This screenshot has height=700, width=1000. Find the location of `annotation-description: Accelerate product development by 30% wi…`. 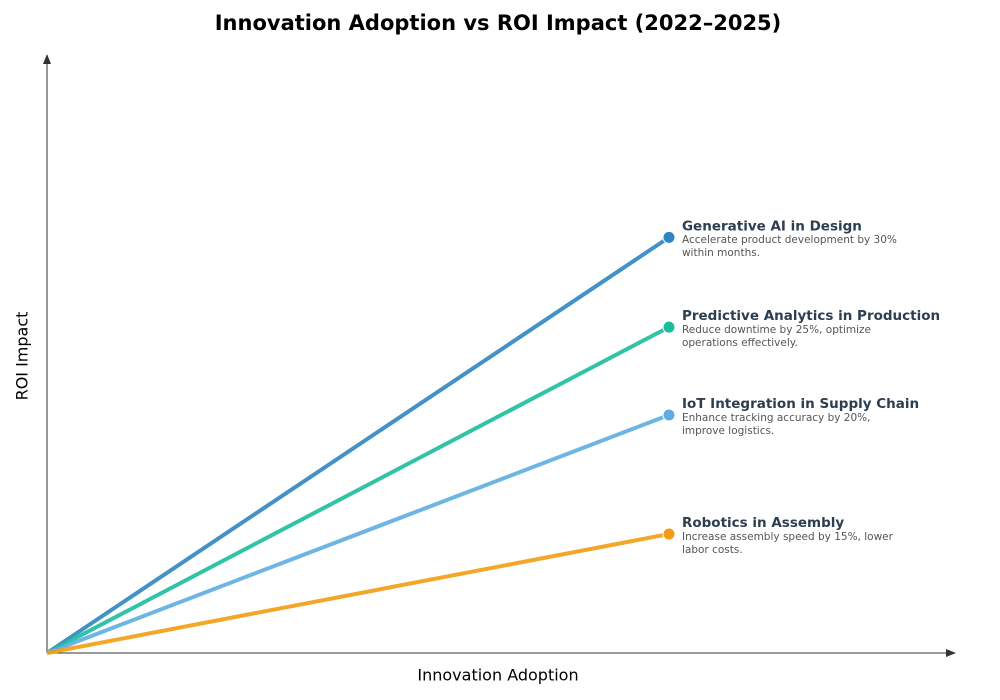

annotation-description: Accelerate product development by 30% wi… is located at coordinates (789, 247).